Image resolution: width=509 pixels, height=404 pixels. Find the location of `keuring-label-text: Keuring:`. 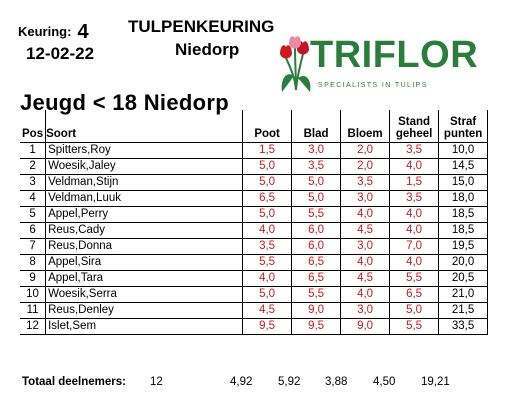

keuring-label-text: Keuring: is located at coordinates (45, 31).